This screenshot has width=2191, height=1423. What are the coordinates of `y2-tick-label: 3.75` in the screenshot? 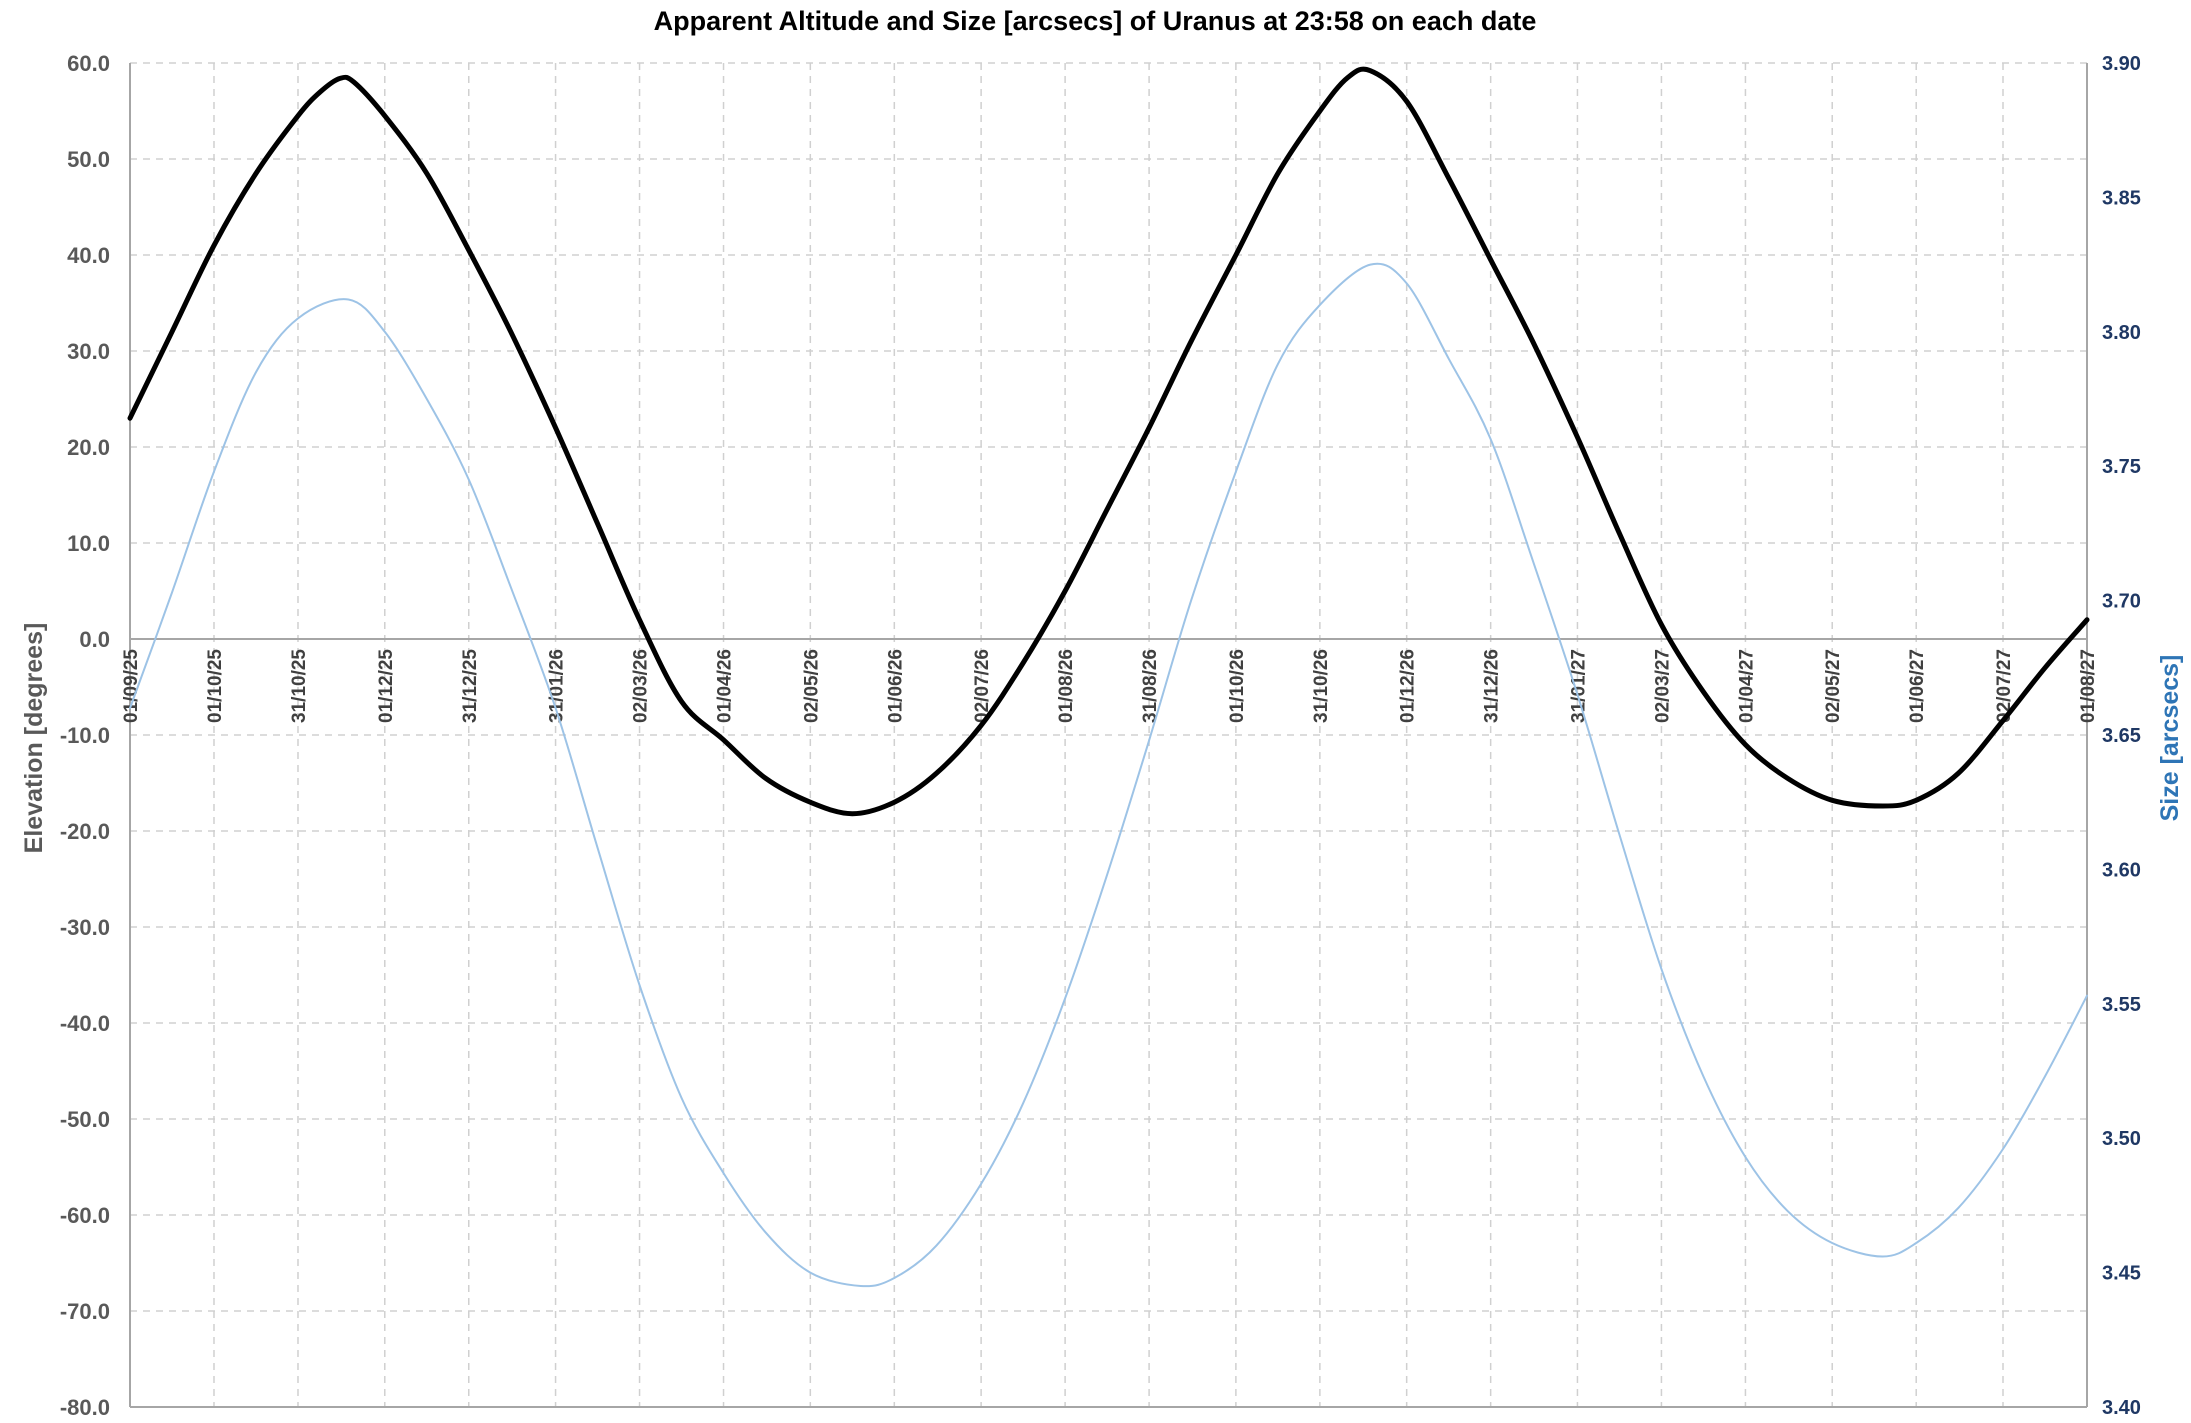 It's located at (2121, 467).